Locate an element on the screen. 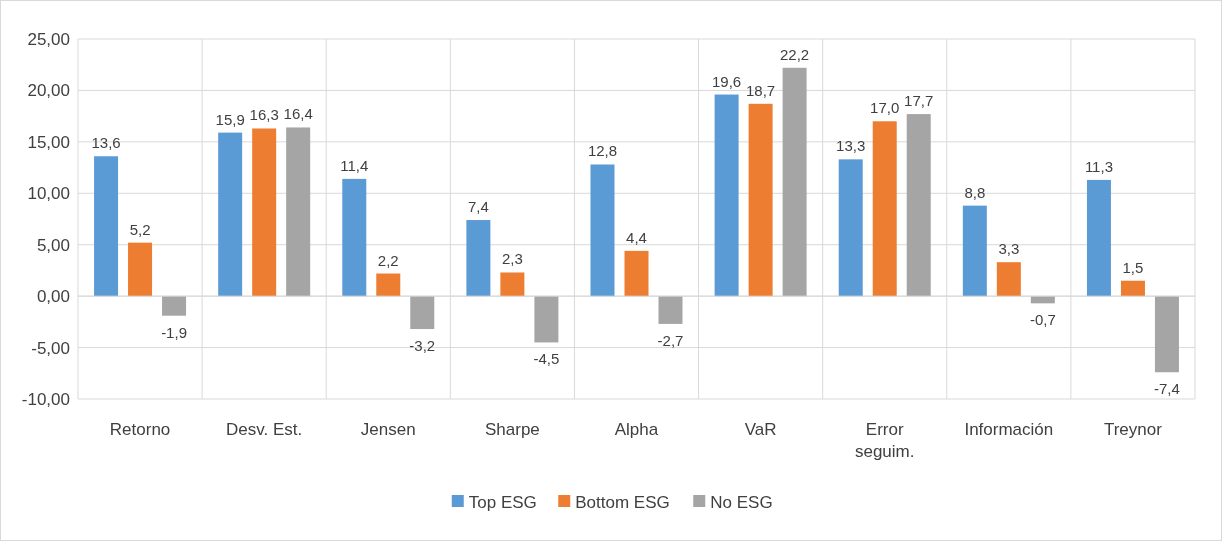 The width and height of the screenshot is (1222, 541). x-tick-label: Treynor is located at coordinates (1133, 429).